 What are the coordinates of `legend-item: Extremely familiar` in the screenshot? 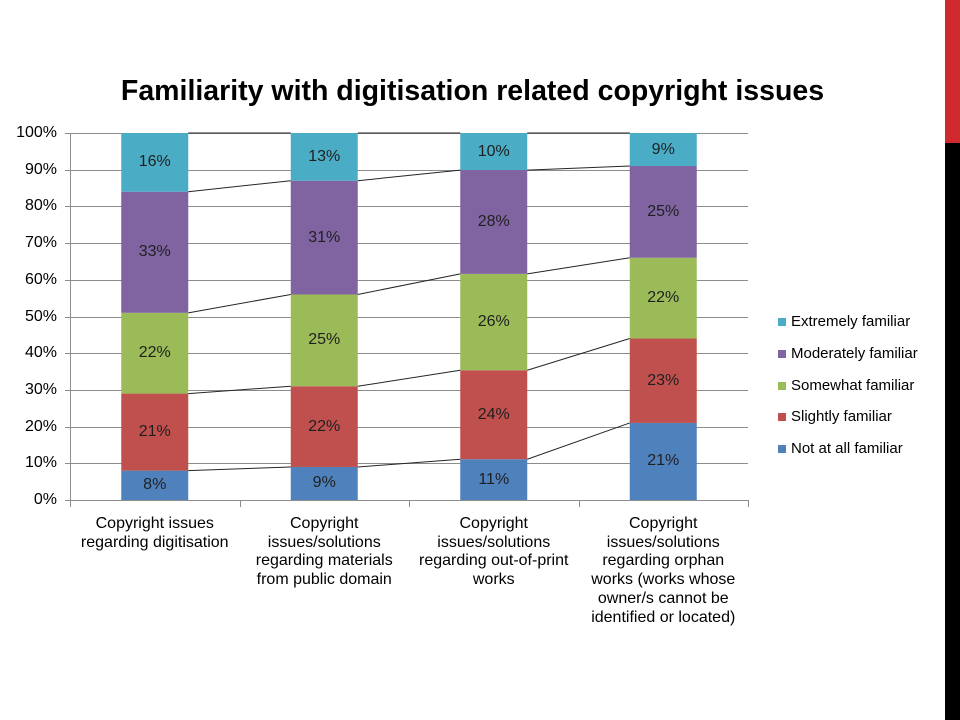 It's located at (858, 322).